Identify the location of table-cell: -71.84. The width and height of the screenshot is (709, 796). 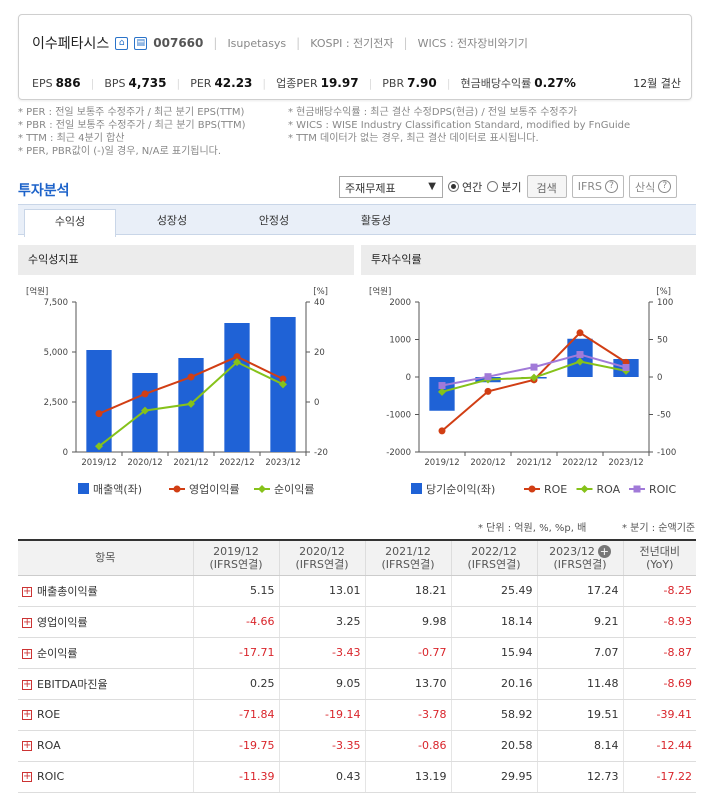
(235, 715).